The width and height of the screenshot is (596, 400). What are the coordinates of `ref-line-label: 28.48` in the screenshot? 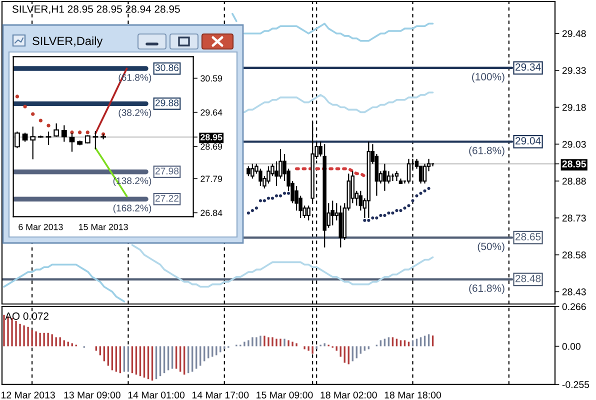 It's located at (528, 278).